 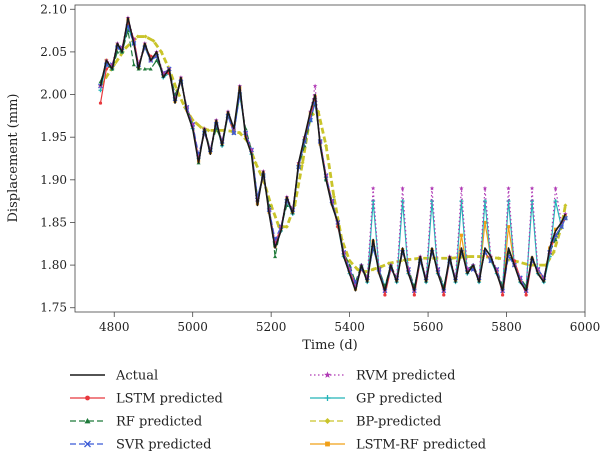 I want to click on y-tick-label: 2.10, so click(x=53, y=9).